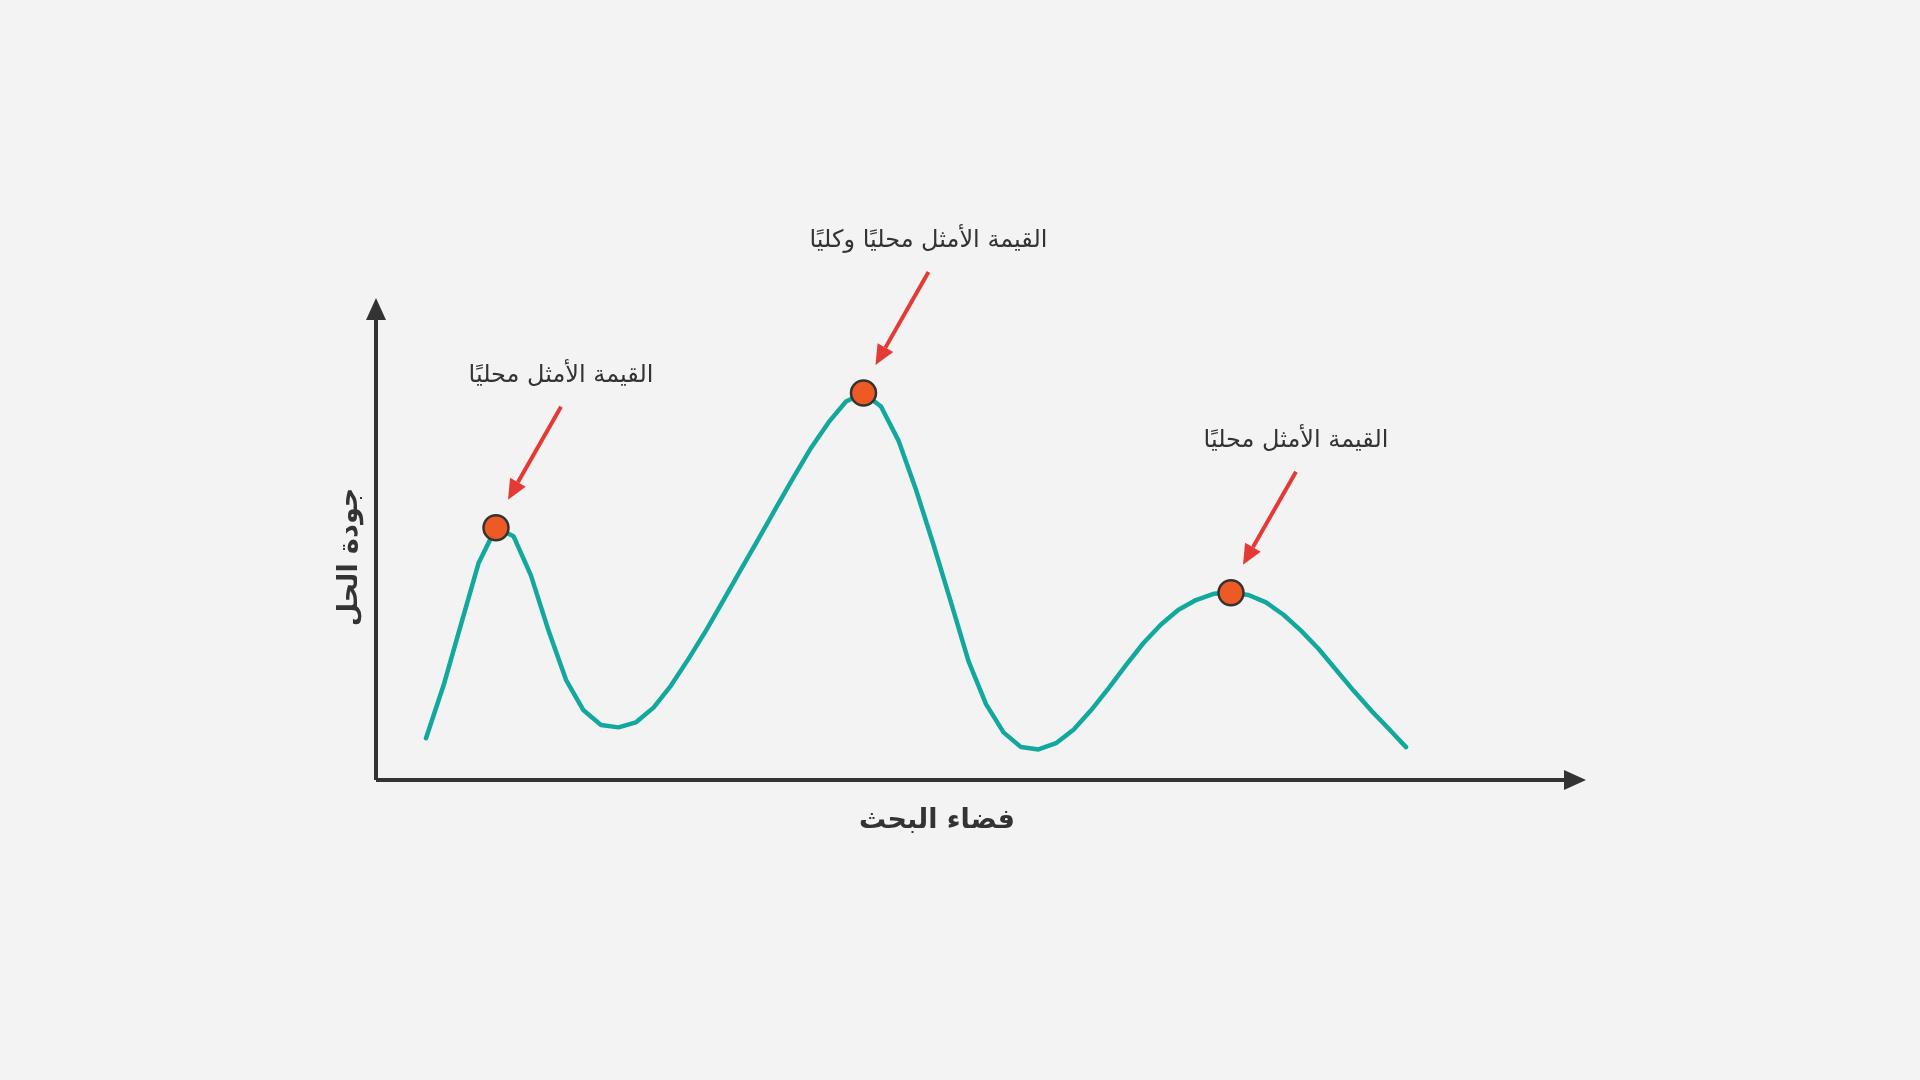 This screenshot has width=1920, height=1080. What do you see at coordinates (348, 557) in the screenshot?
I see `y-axis-title: جودة الحل` at bounding box center [348, 557].